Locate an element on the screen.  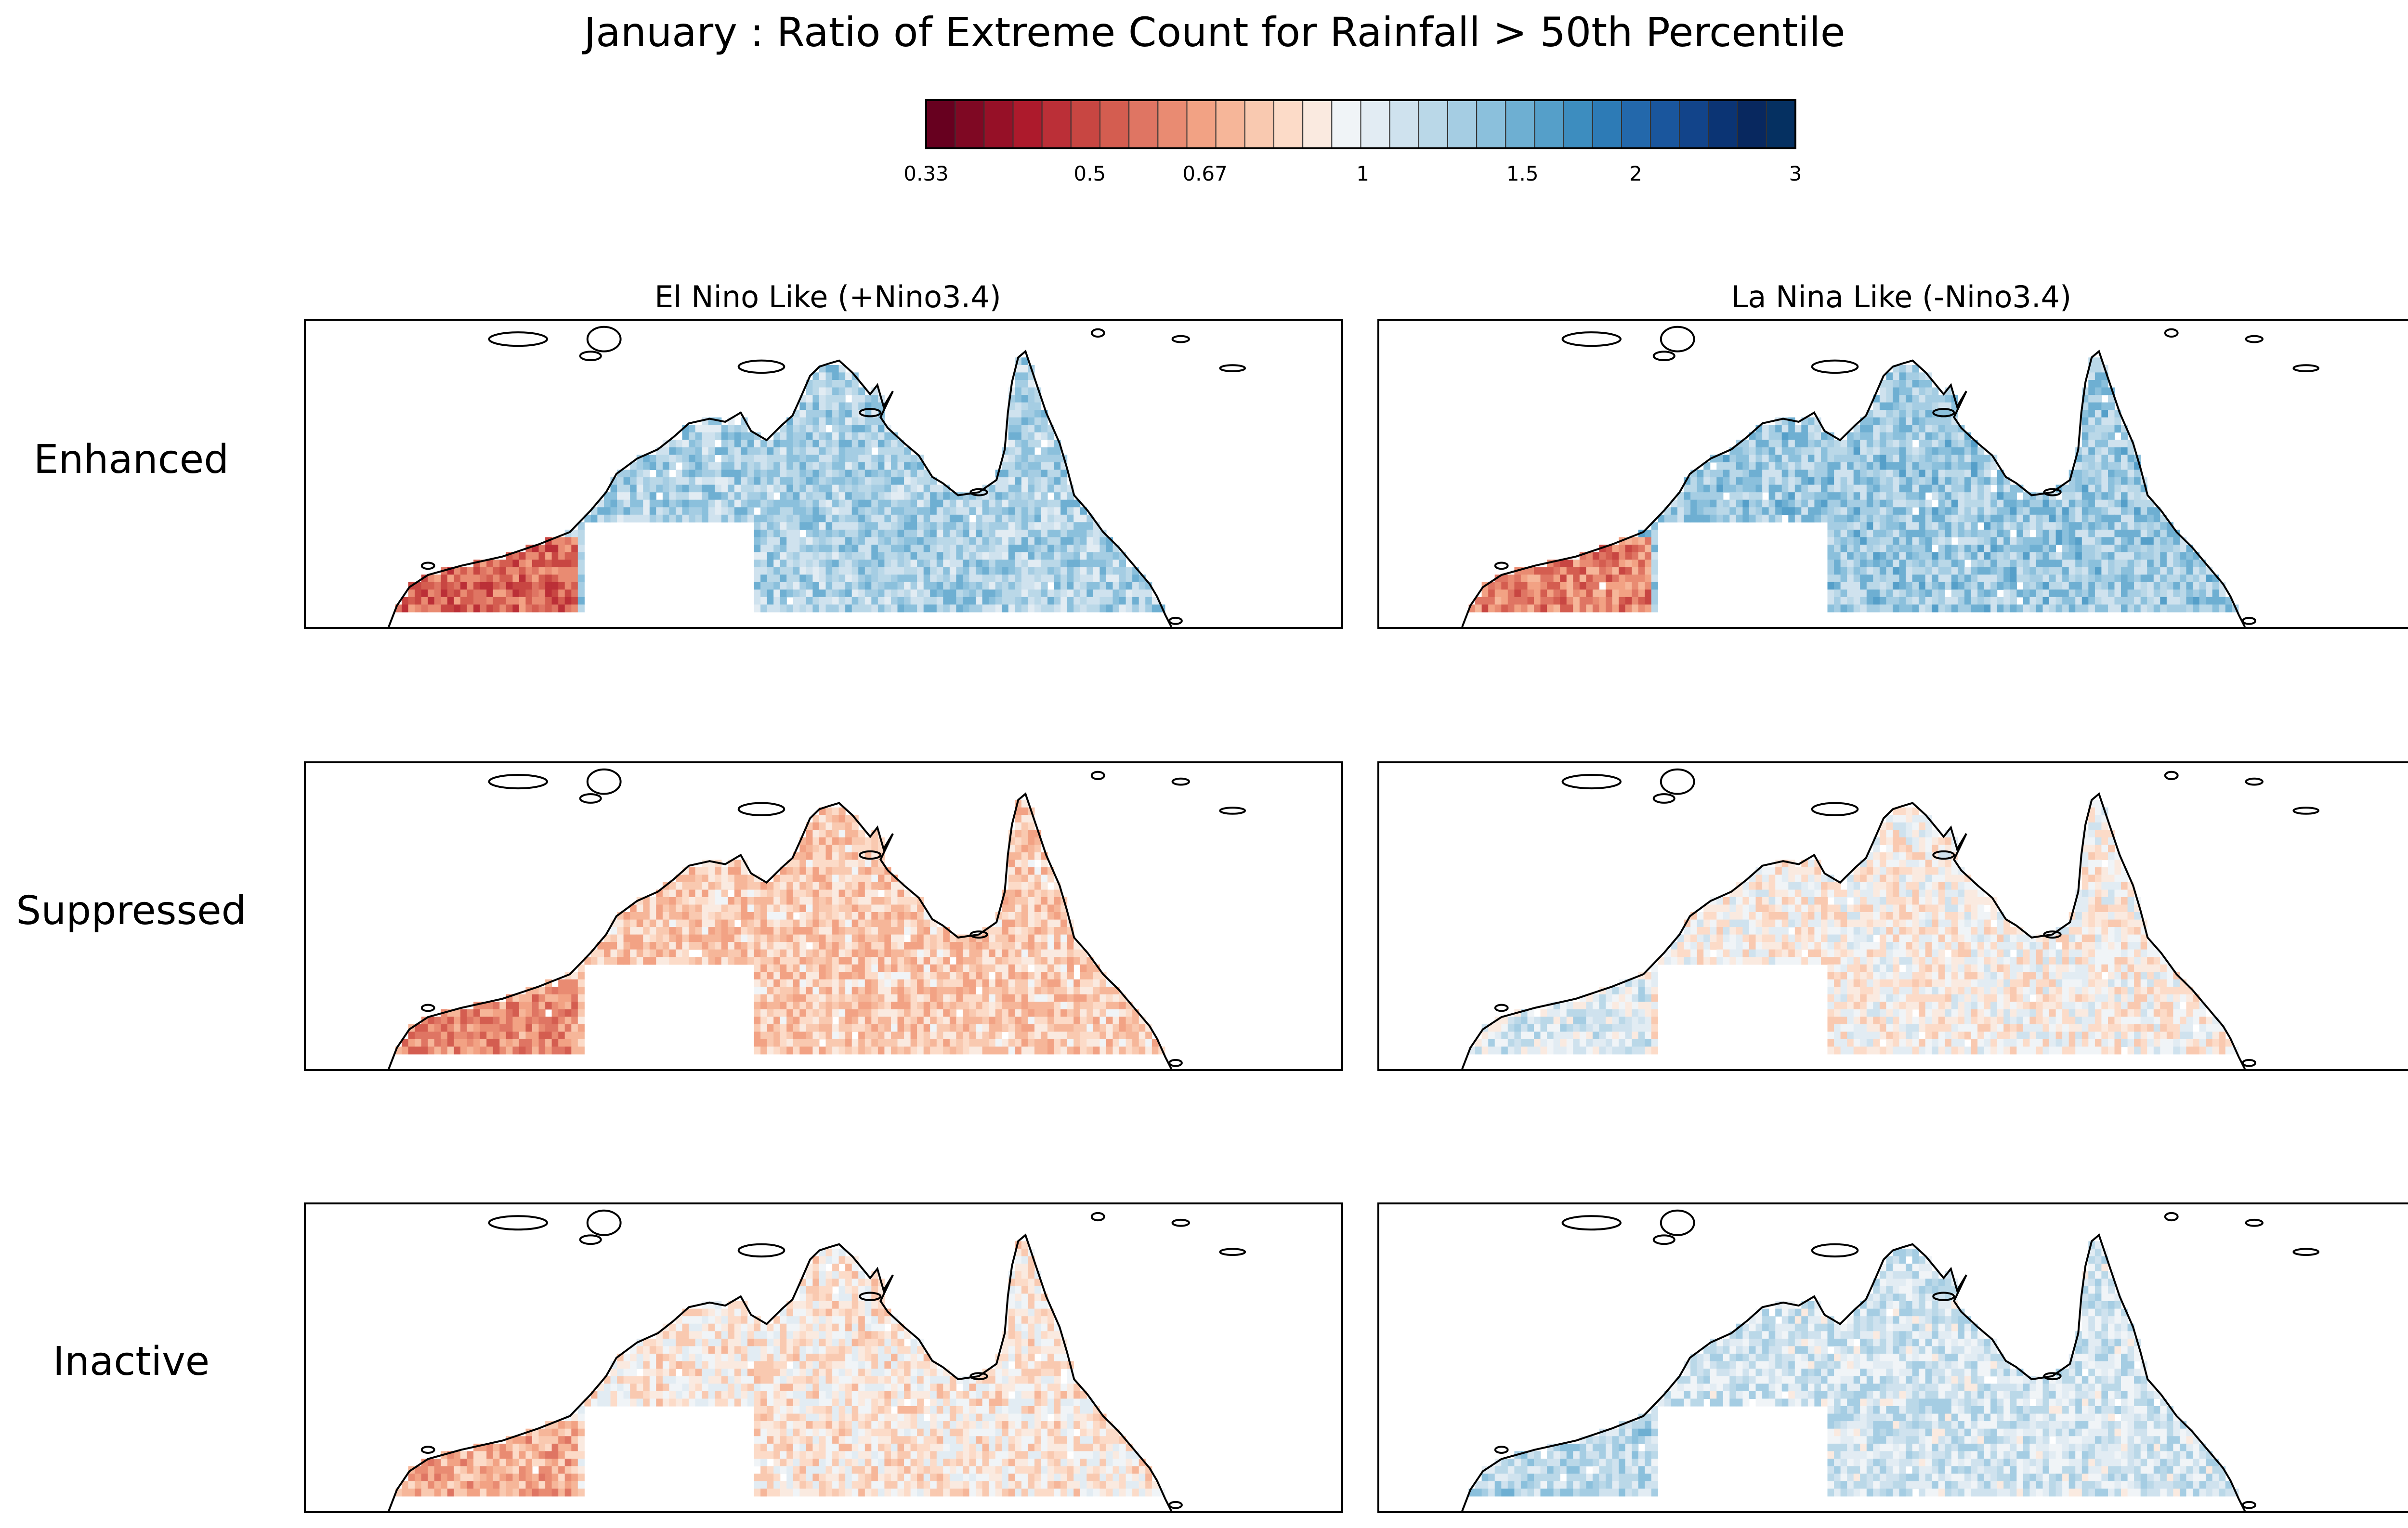
colorbar-tick-label: 1 is located at coordinates (1362, 173).